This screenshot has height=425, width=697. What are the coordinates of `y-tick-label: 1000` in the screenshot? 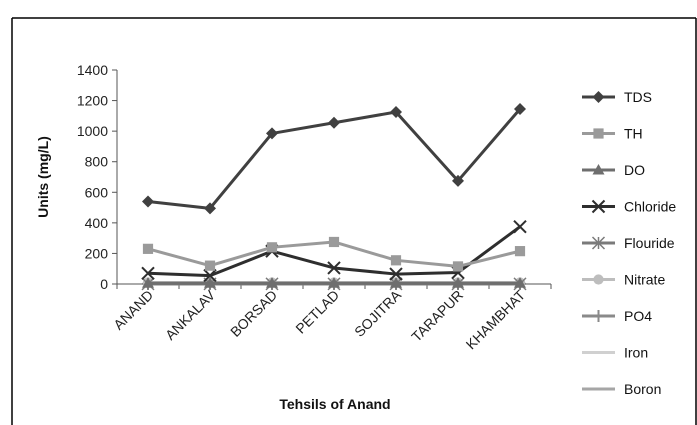 It's located at (92, 131).